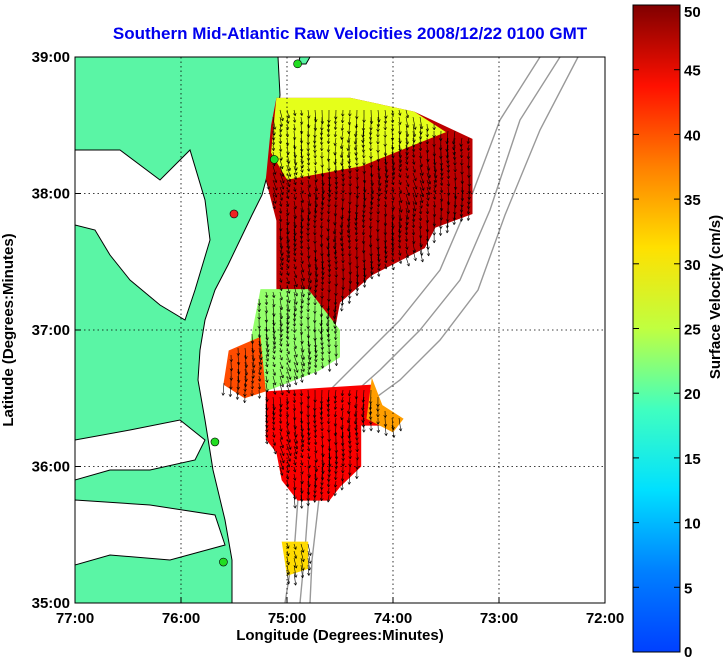 The height and width of the screenshot is (659, 724). What do you see at coordinates (8, 329) in the screenshot?
I see `y-axis-label: Latitude (Degrees:Minutes)` at bounding box center [8, 329].